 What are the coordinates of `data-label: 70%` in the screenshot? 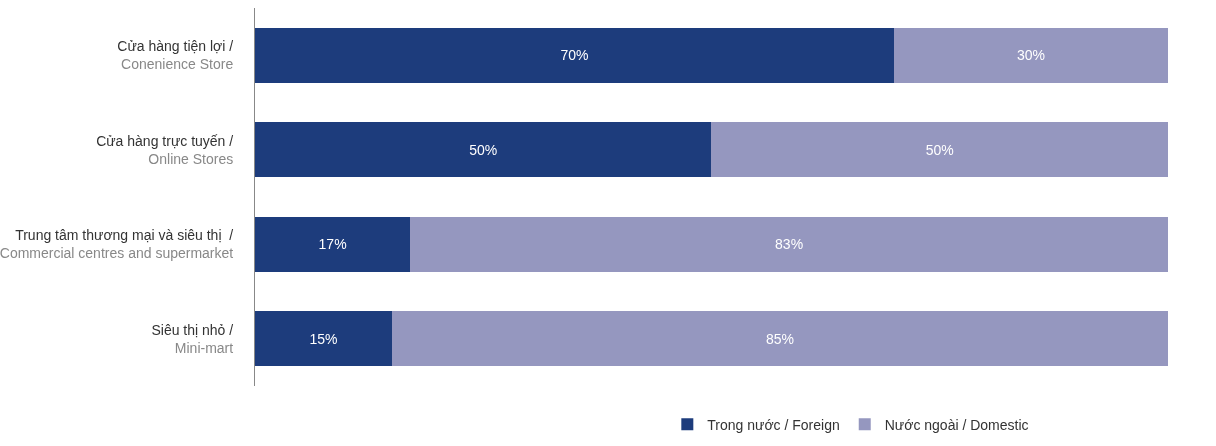 It's located at (574, 55).